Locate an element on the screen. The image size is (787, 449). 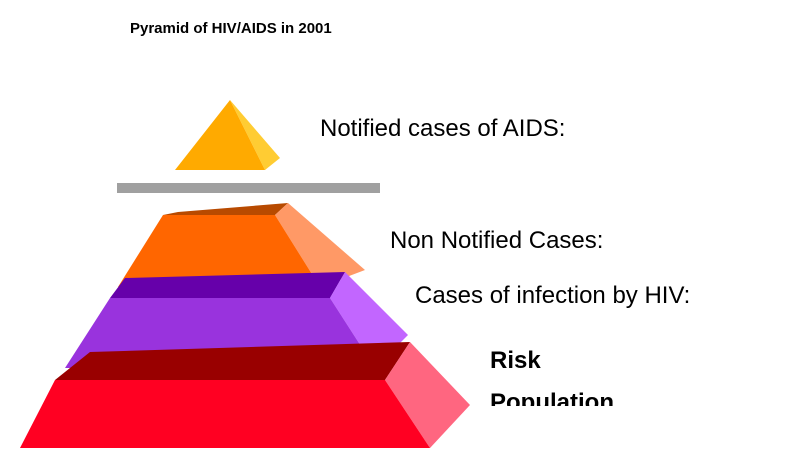
level-label: Cases of infection by HIV: is located at coordinates (552, 295).